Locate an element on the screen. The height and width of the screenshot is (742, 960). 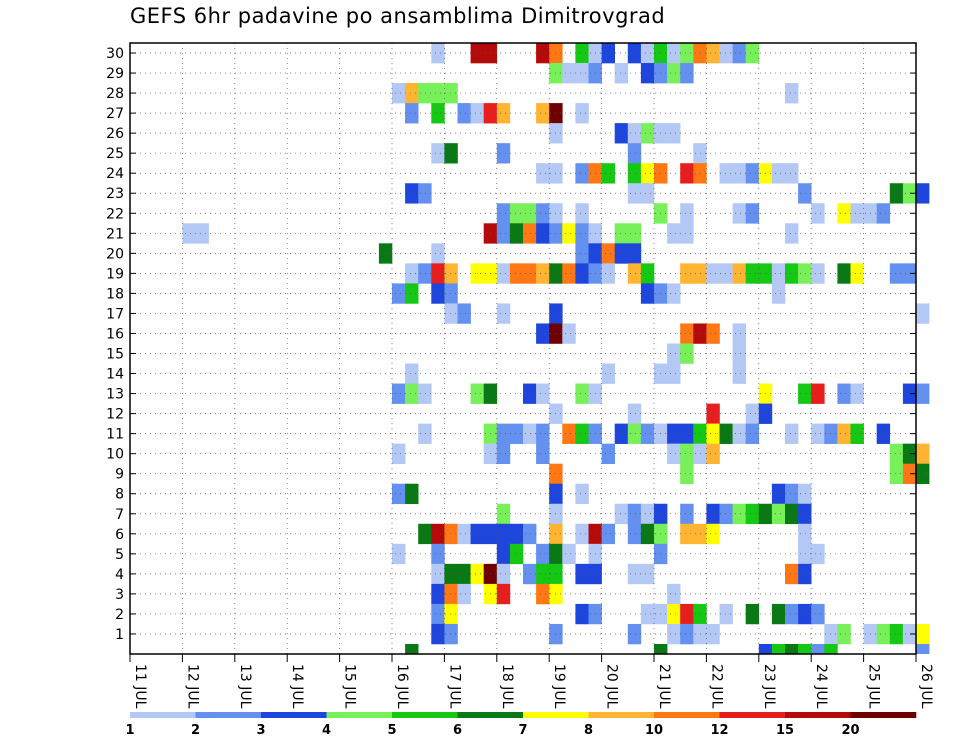
y-tick-label: 28 is located at coordinates (115, 94).